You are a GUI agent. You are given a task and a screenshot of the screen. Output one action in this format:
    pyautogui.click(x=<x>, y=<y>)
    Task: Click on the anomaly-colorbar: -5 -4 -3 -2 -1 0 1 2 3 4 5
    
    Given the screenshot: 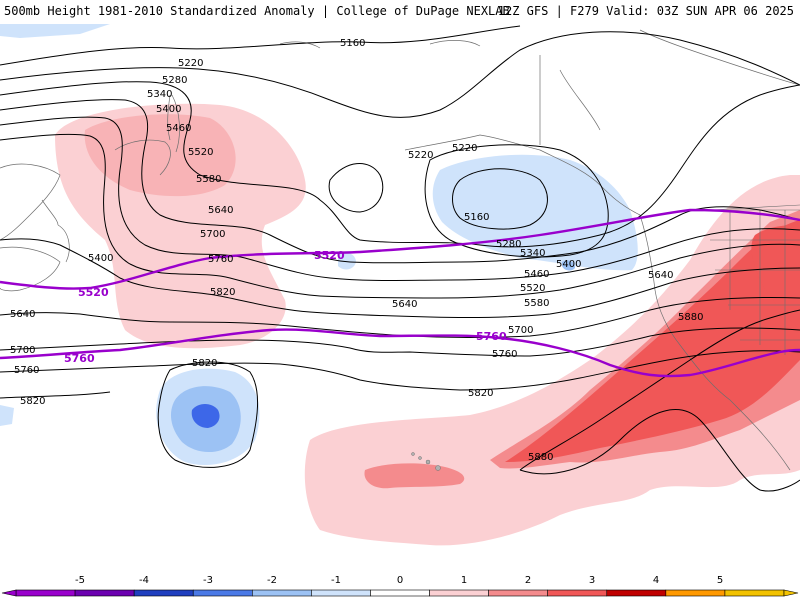 What is the action you would take?
    pyautogui.click(x=400, y=586)
    